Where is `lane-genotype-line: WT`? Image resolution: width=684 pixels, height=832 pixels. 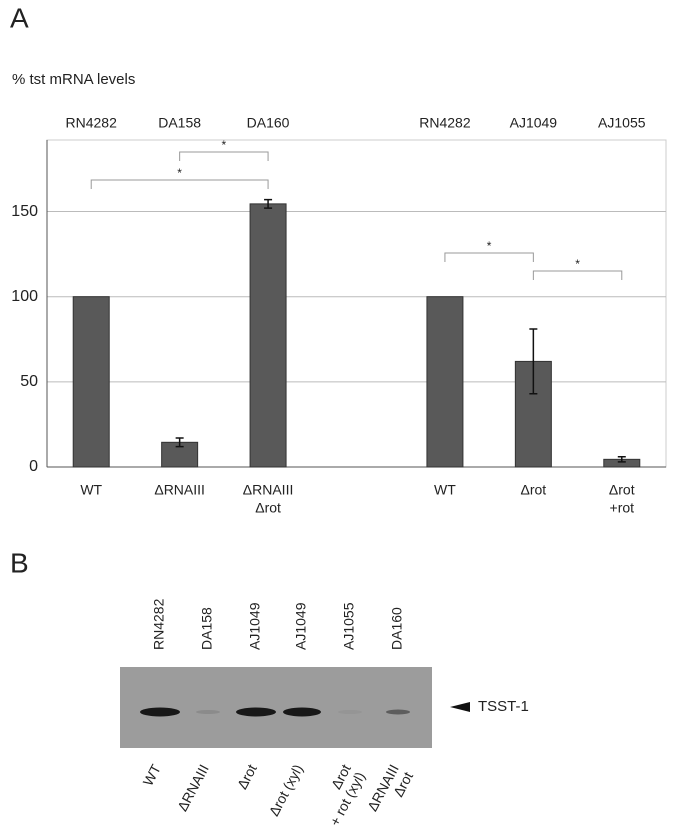
lane-genotype-line: WT is located at coordinates (152, 774).